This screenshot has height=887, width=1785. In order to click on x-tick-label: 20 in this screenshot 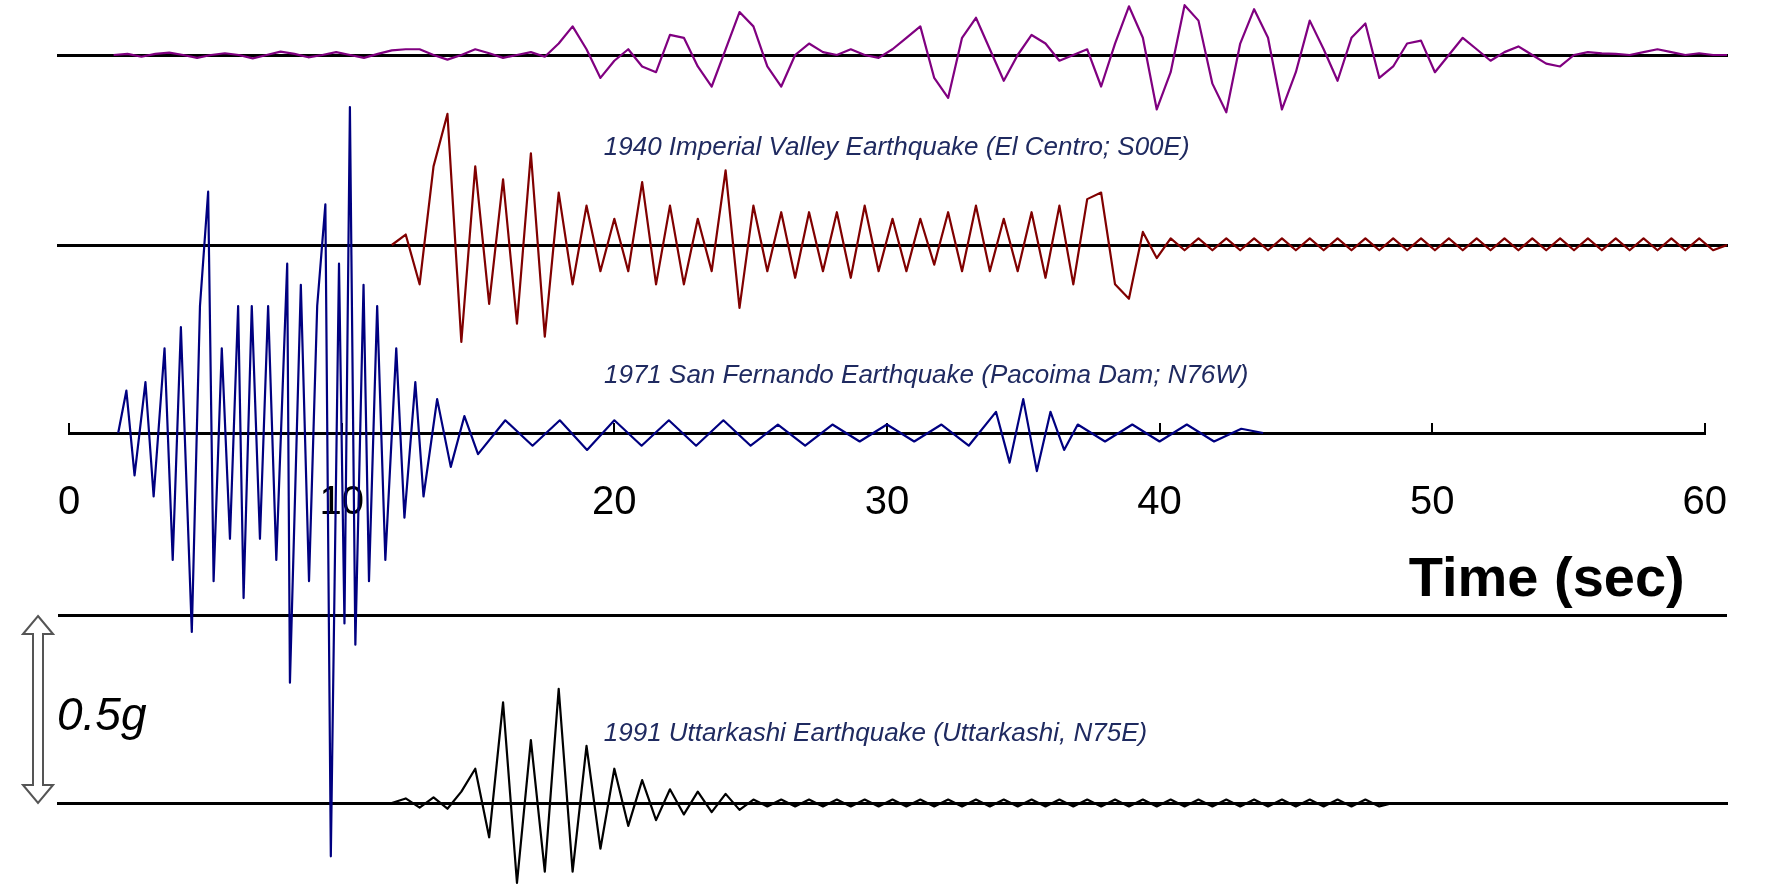, I will do `click(614, 500)`.